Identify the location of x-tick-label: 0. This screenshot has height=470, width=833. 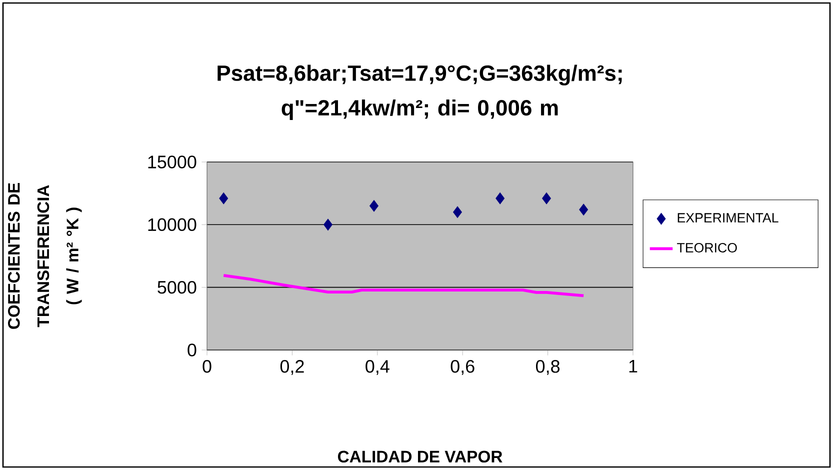
(207, 366).